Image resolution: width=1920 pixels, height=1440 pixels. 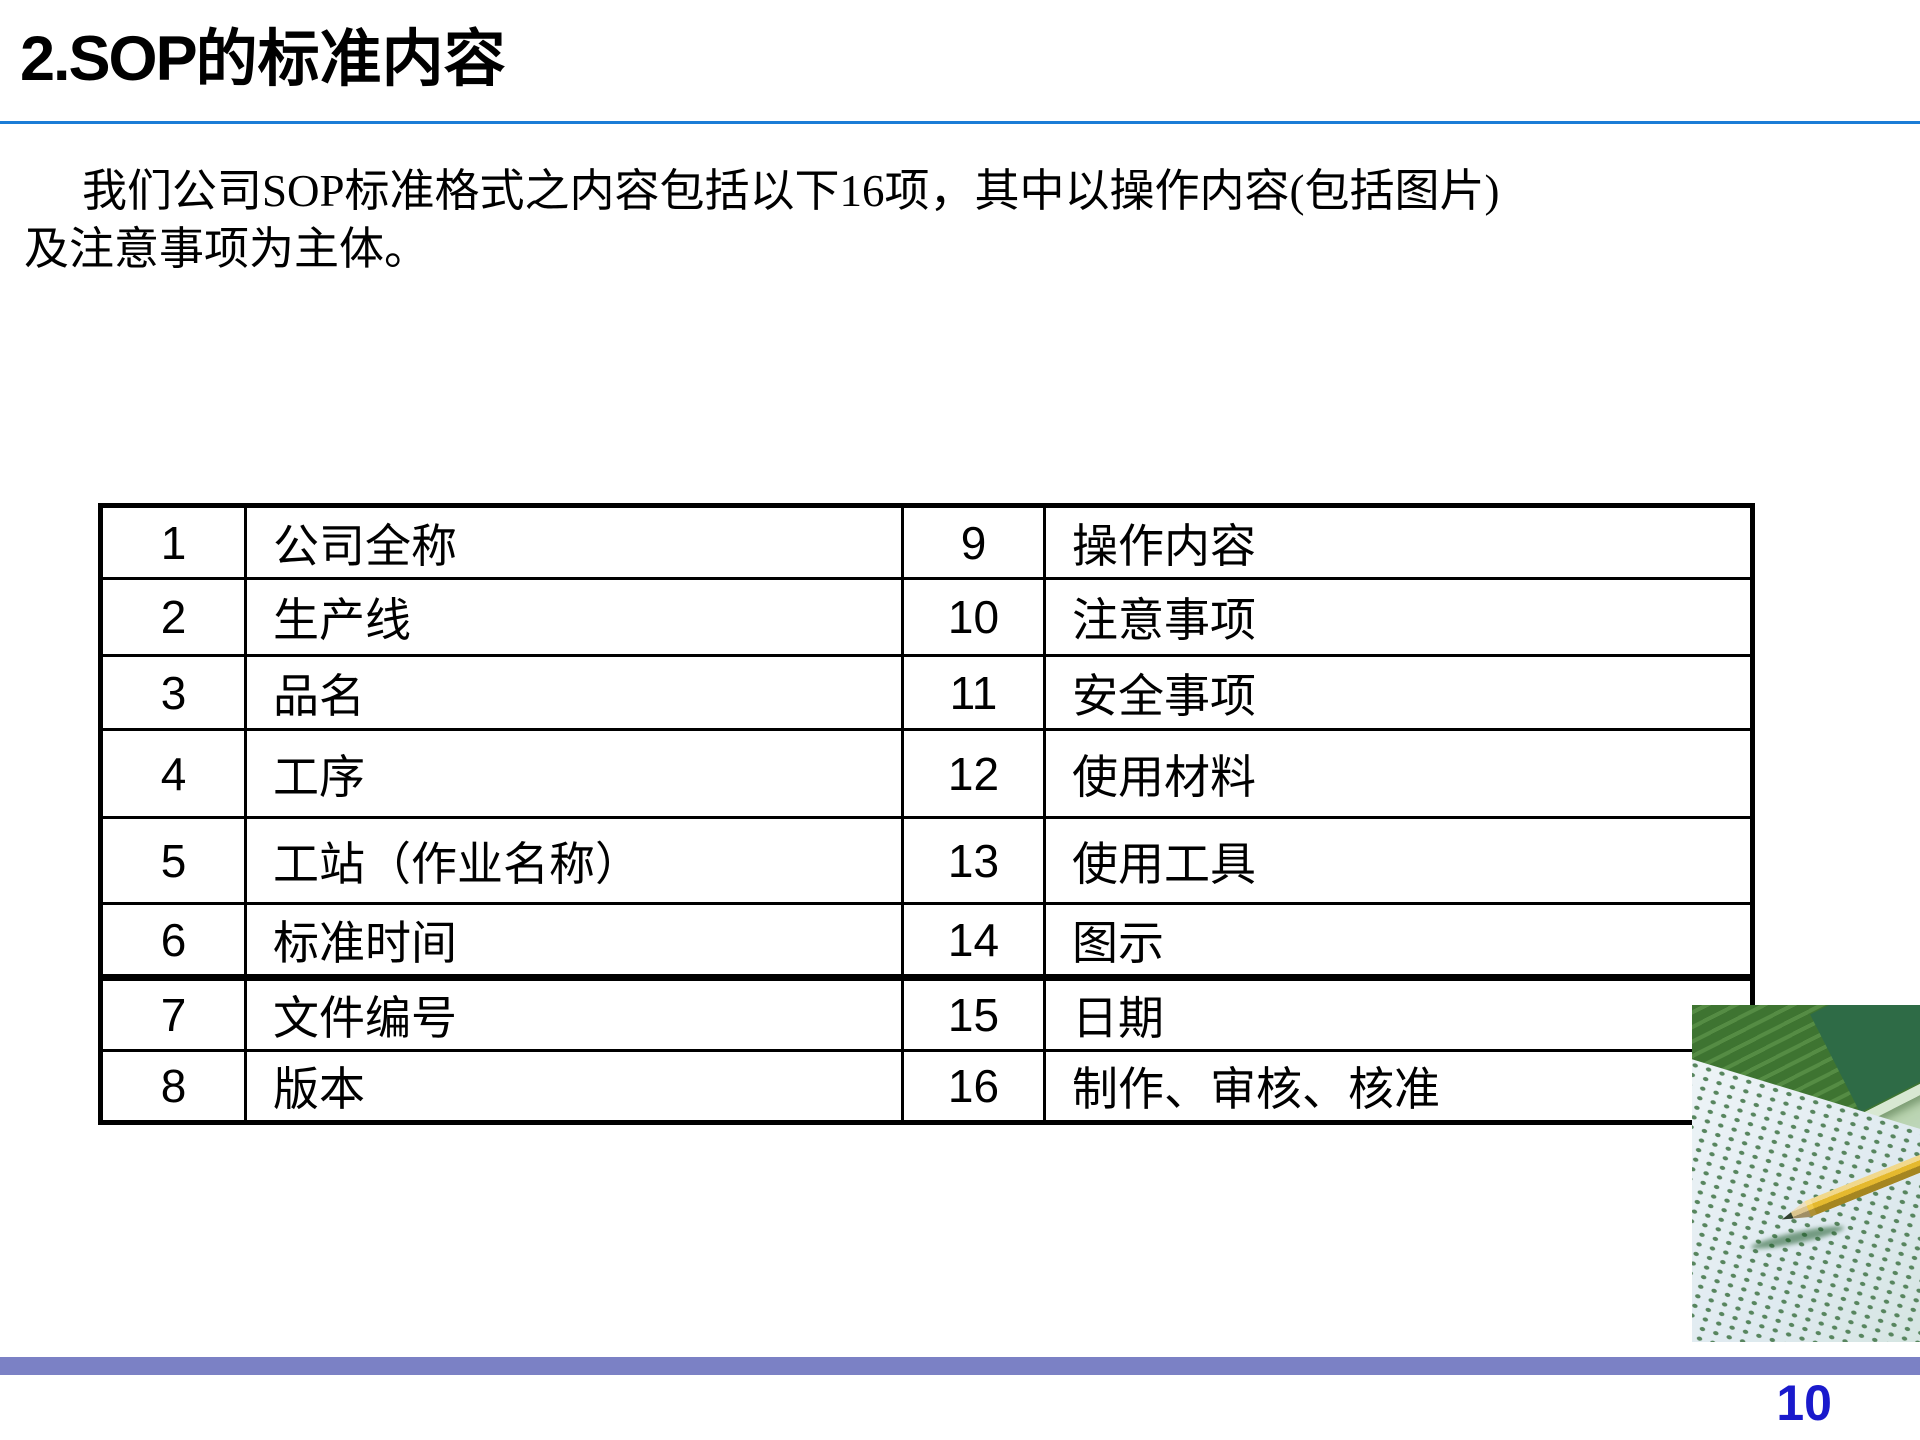 I want to click on item-label: 安全事项, so click(x=1398, y=692).